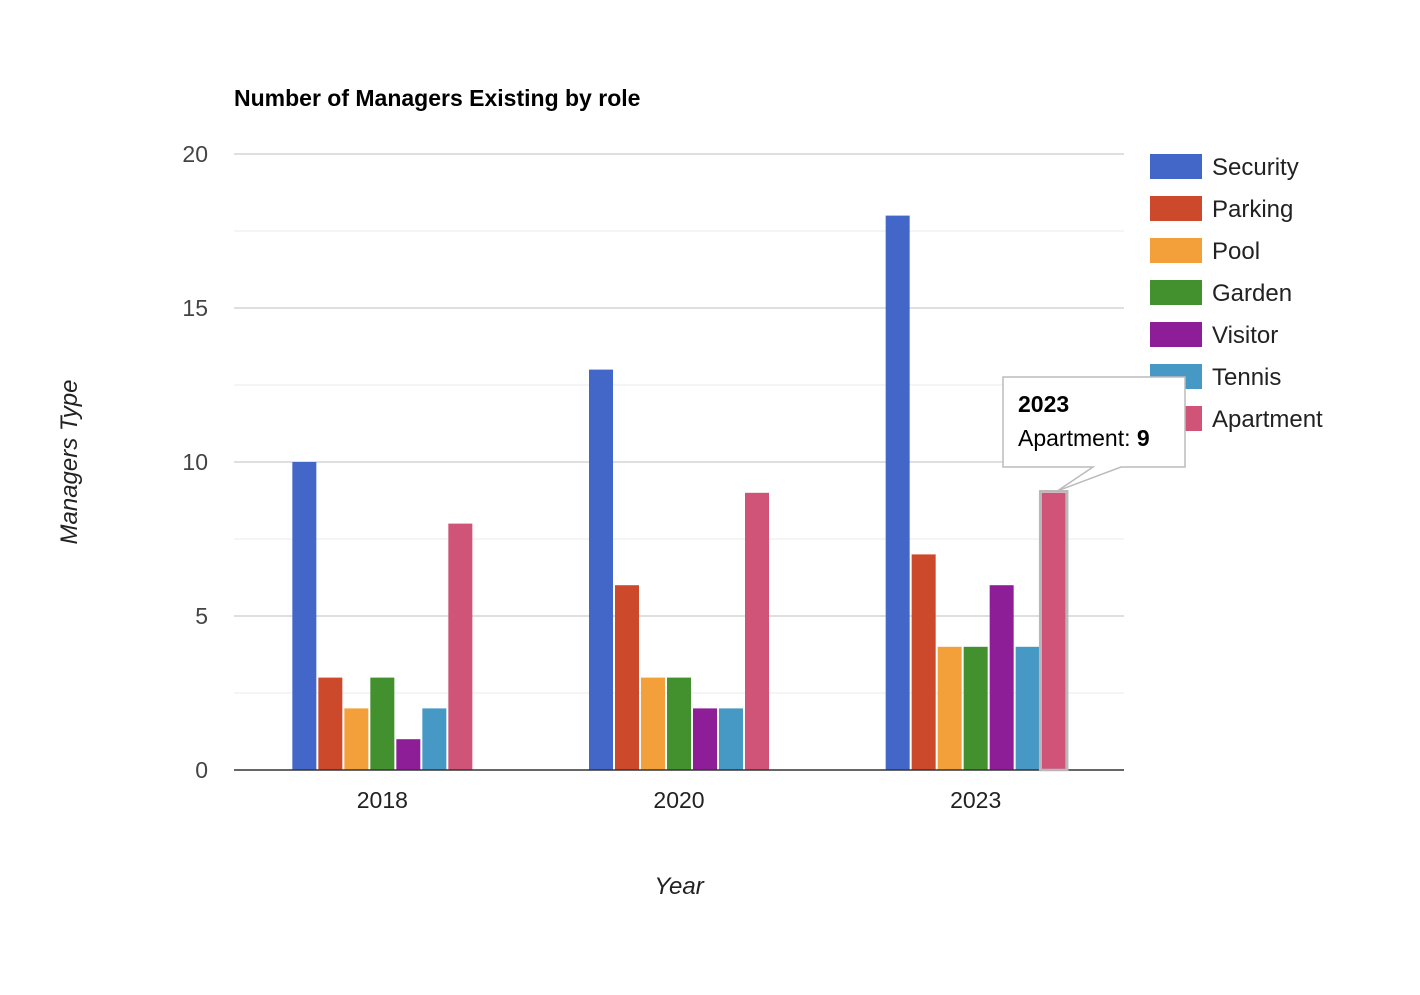  I want to click on legend-label-apartment: Apartment, so click(1267, 419).